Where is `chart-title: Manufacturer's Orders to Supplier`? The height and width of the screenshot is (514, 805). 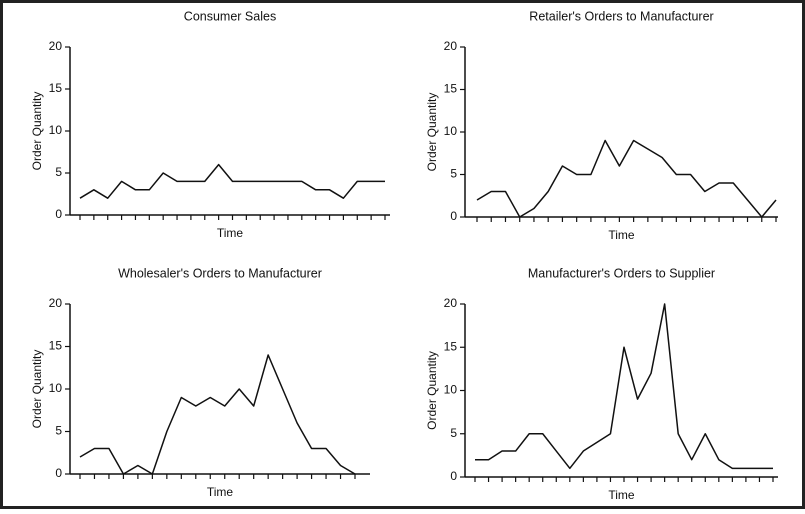
chart-title: Manufacturer's Orders to Supplier is located at coordinates (621, 273).